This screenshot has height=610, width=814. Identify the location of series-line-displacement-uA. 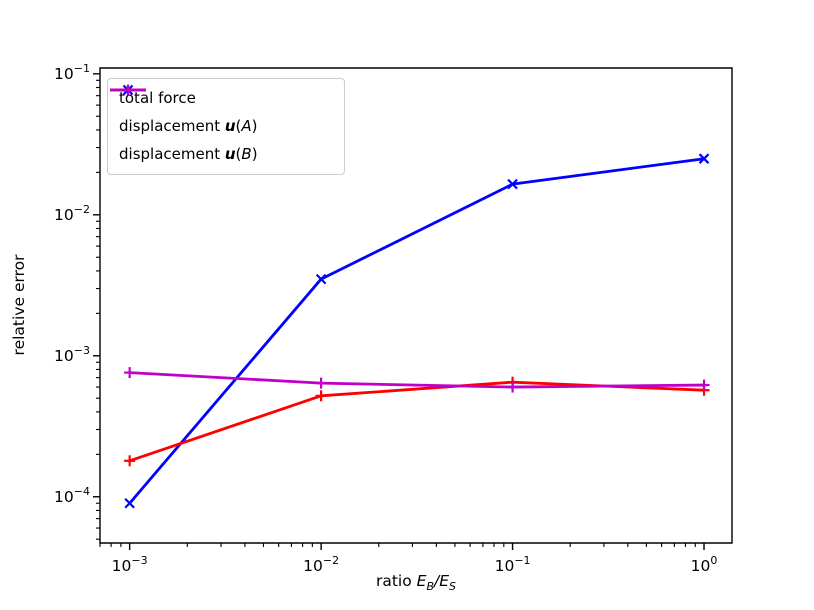
(417, 421).